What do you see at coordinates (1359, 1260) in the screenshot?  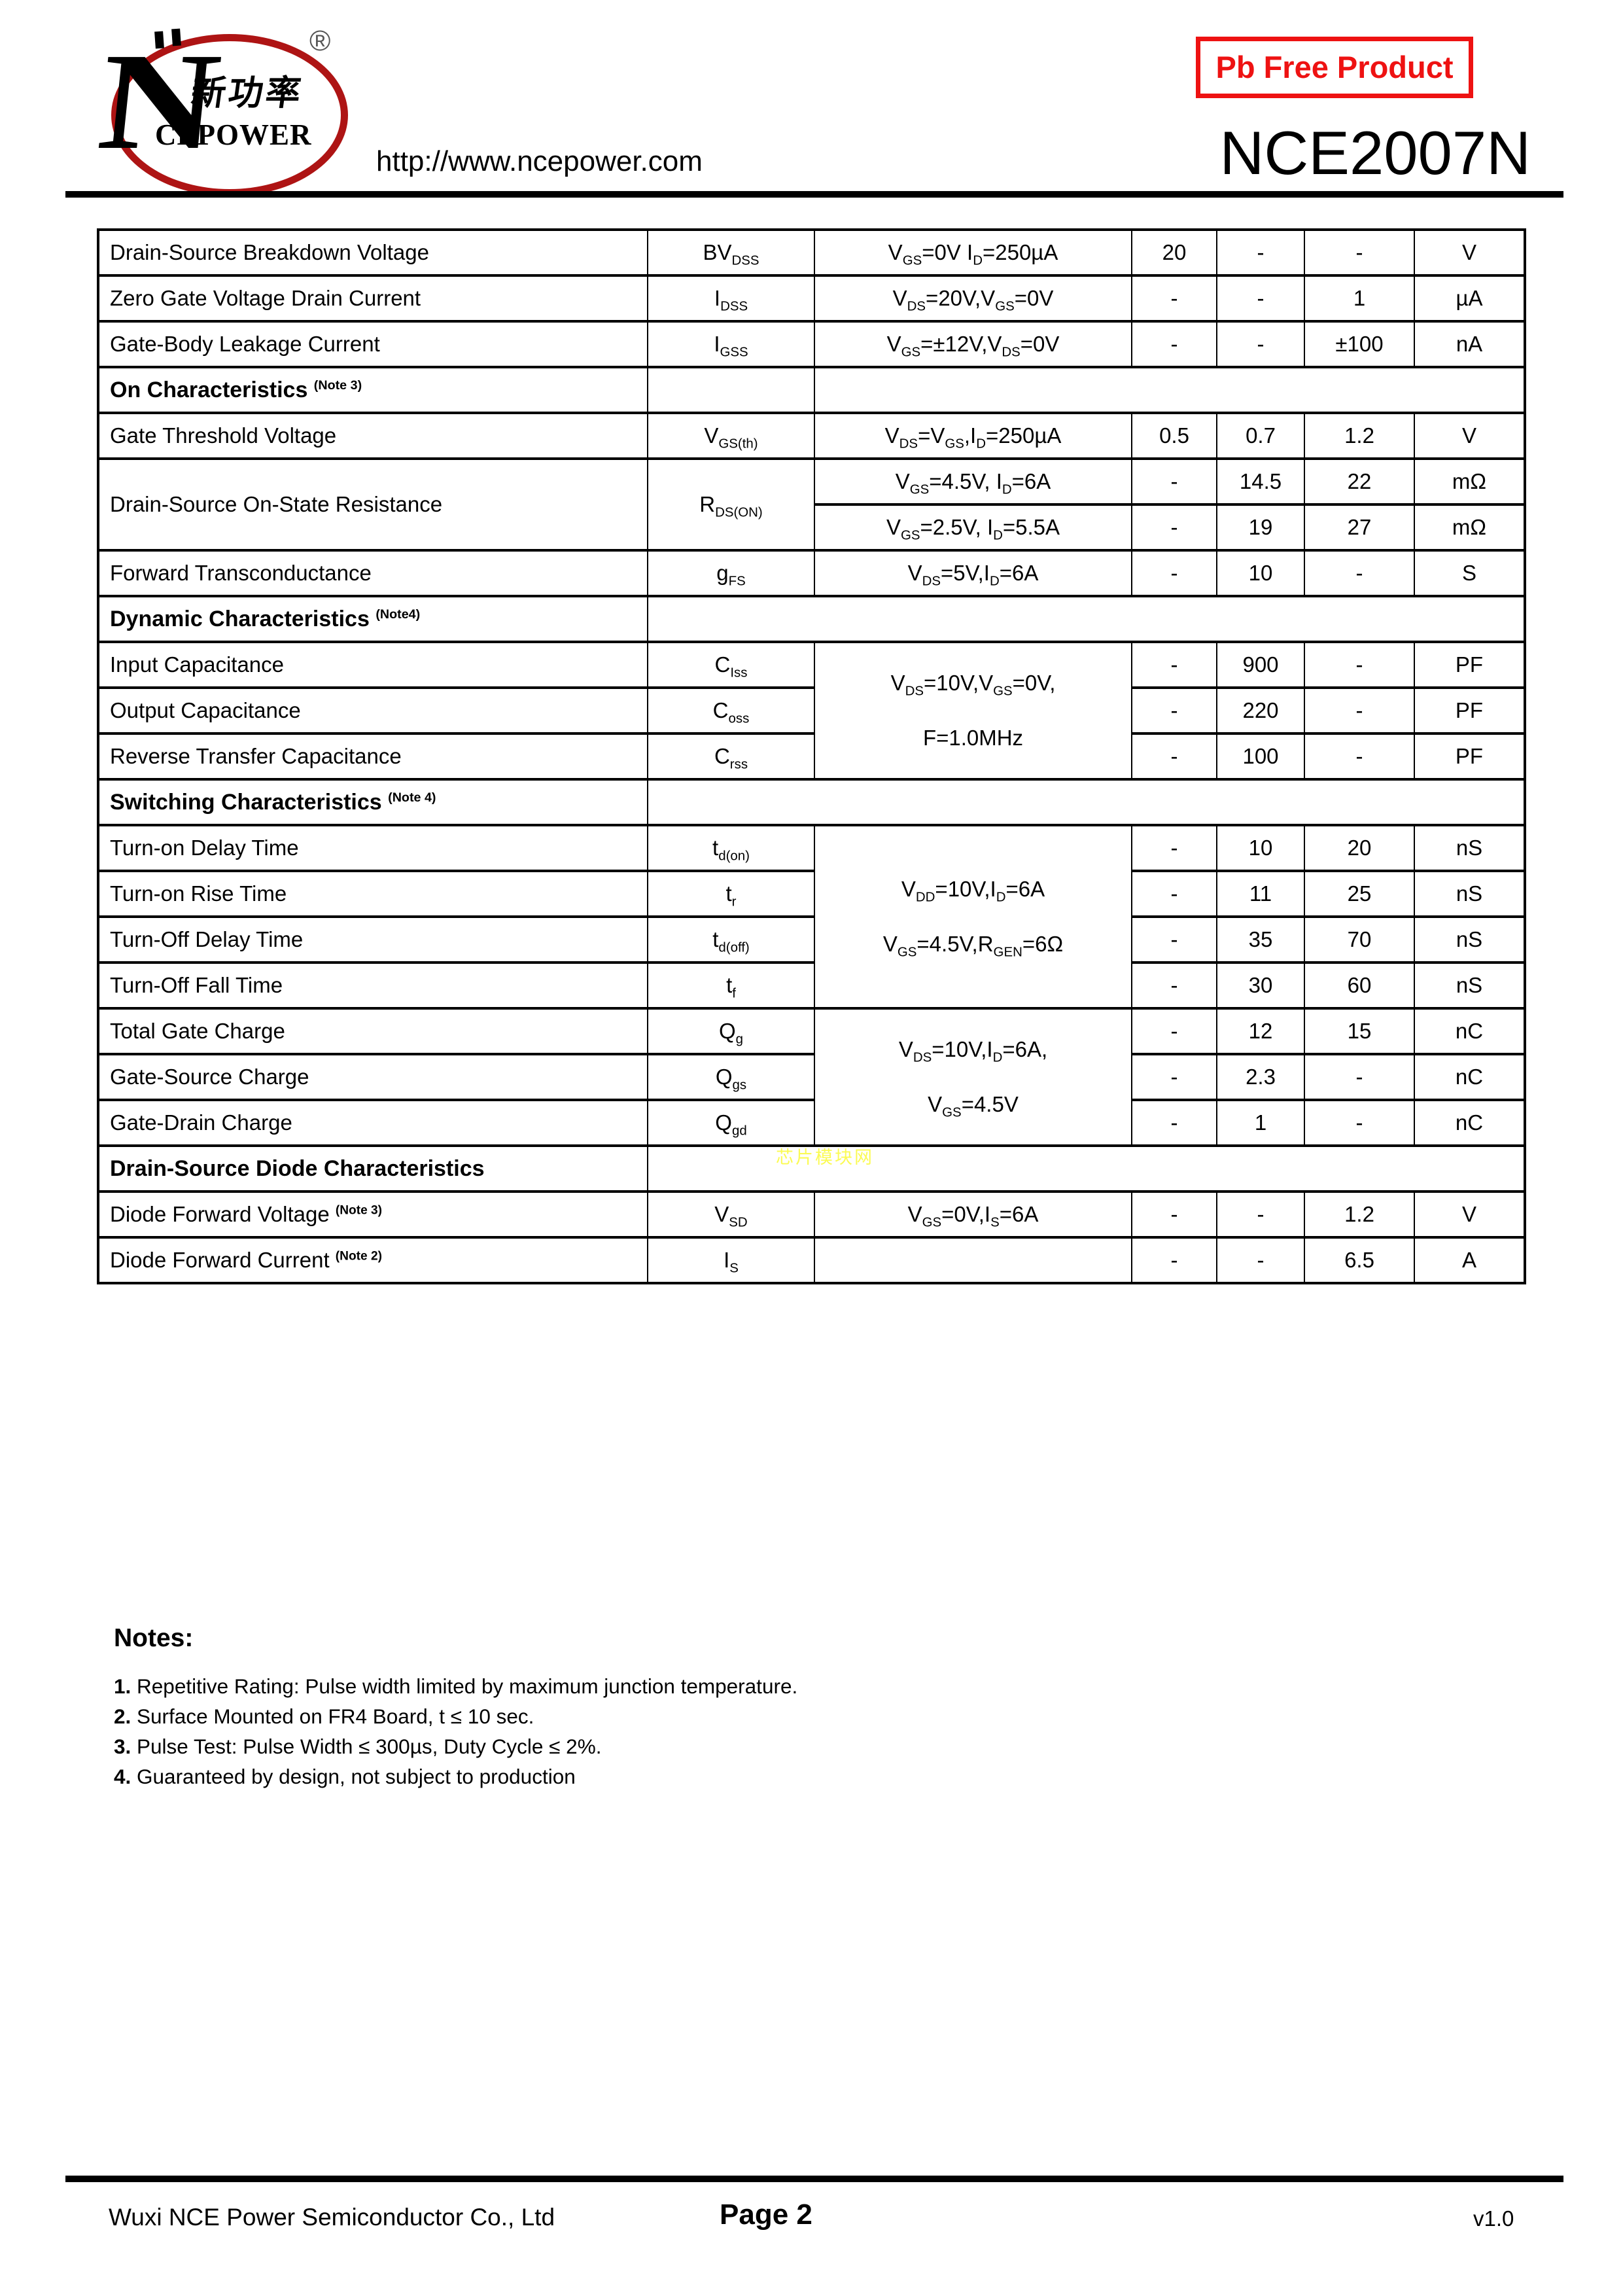 I see `value-cell: 6.5` at bounding box center [1359, 1260].